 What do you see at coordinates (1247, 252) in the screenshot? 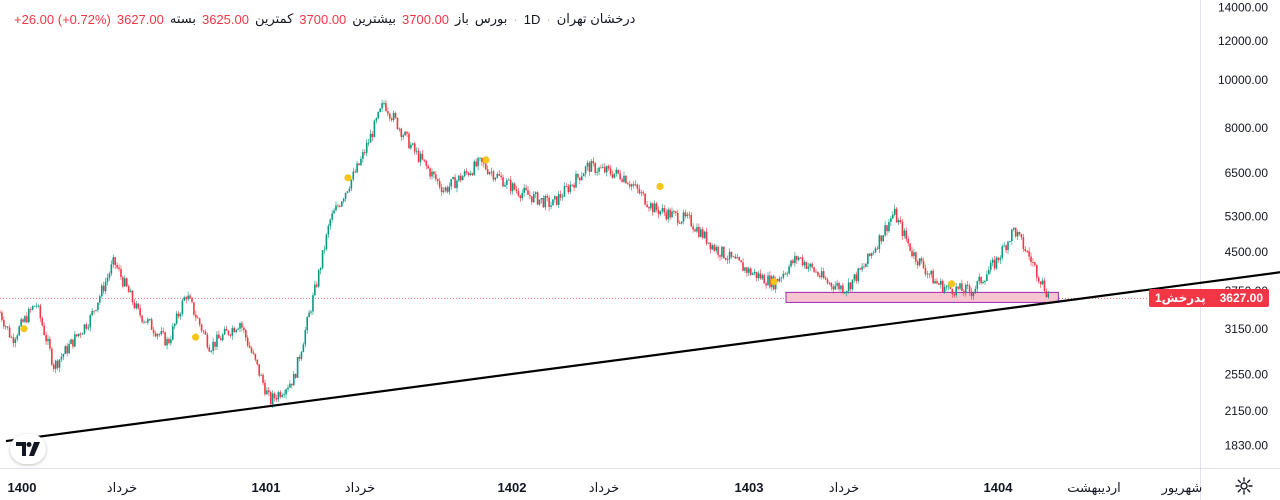
I see `y-tick-label: 4500.00` at bounding box center [1247, 252].